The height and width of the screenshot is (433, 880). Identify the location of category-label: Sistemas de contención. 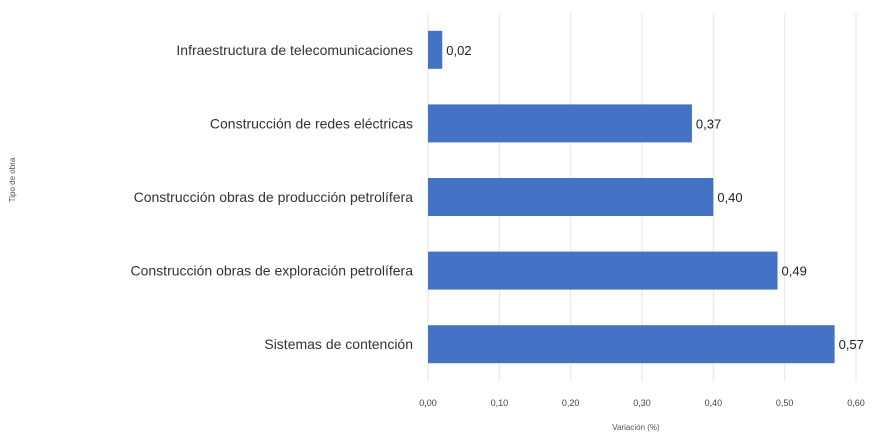
(338, 344).